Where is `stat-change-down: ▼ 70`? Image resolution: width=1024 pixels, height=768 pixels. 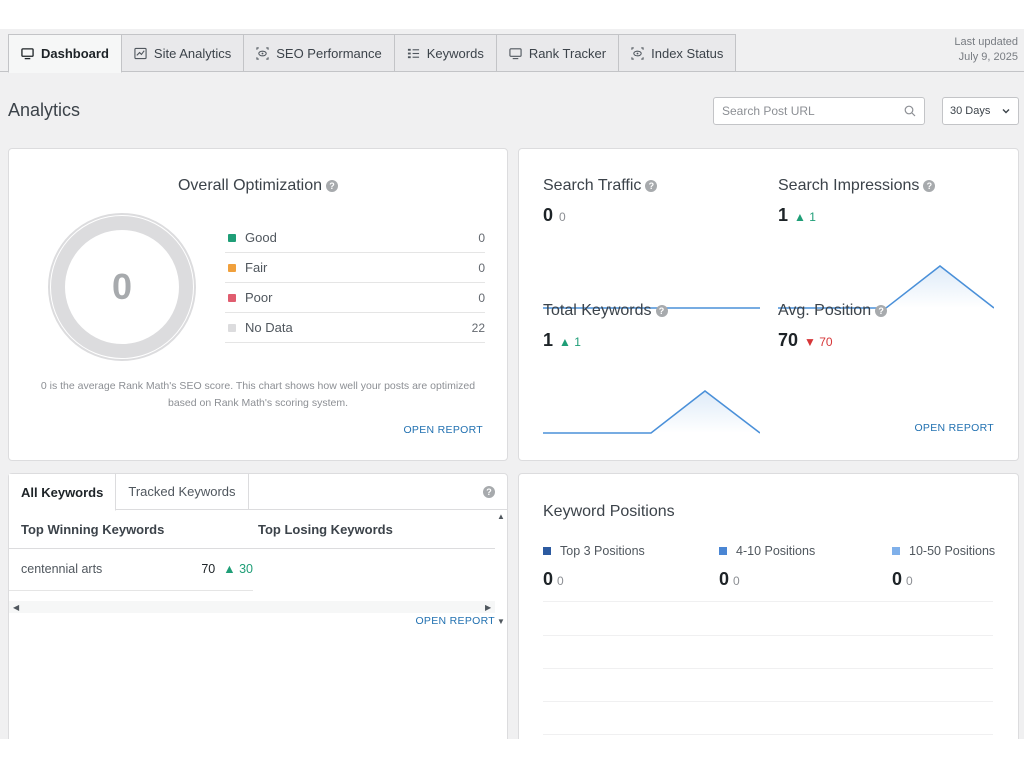 stat-change-down: ▼ 70 is located at coordinates (818, 342).